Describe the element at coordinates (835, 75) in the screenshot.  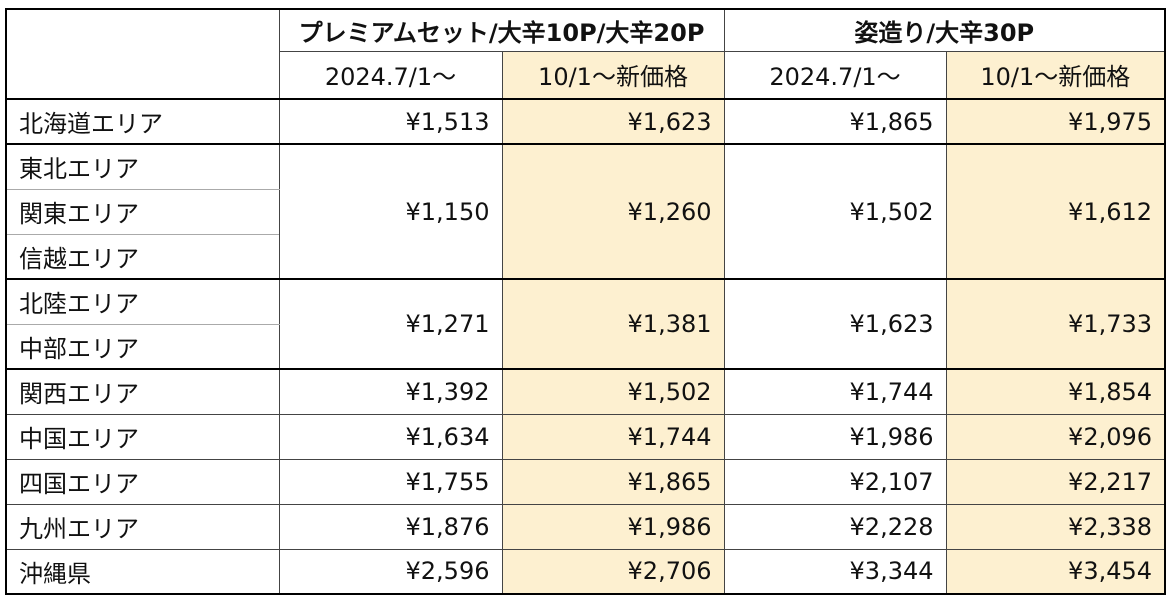
I see `subheader-old-price-2: 2024.7/1～` at that location.